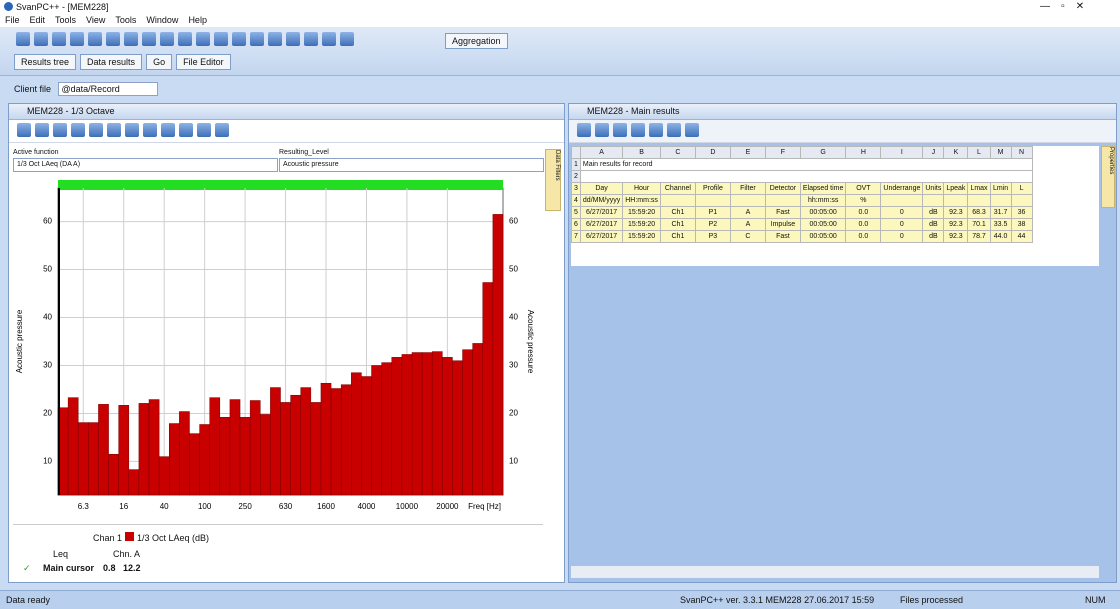  Describe the element at coordinates (96, 20) in the screenshot. I see `menu-item: View` at that location.